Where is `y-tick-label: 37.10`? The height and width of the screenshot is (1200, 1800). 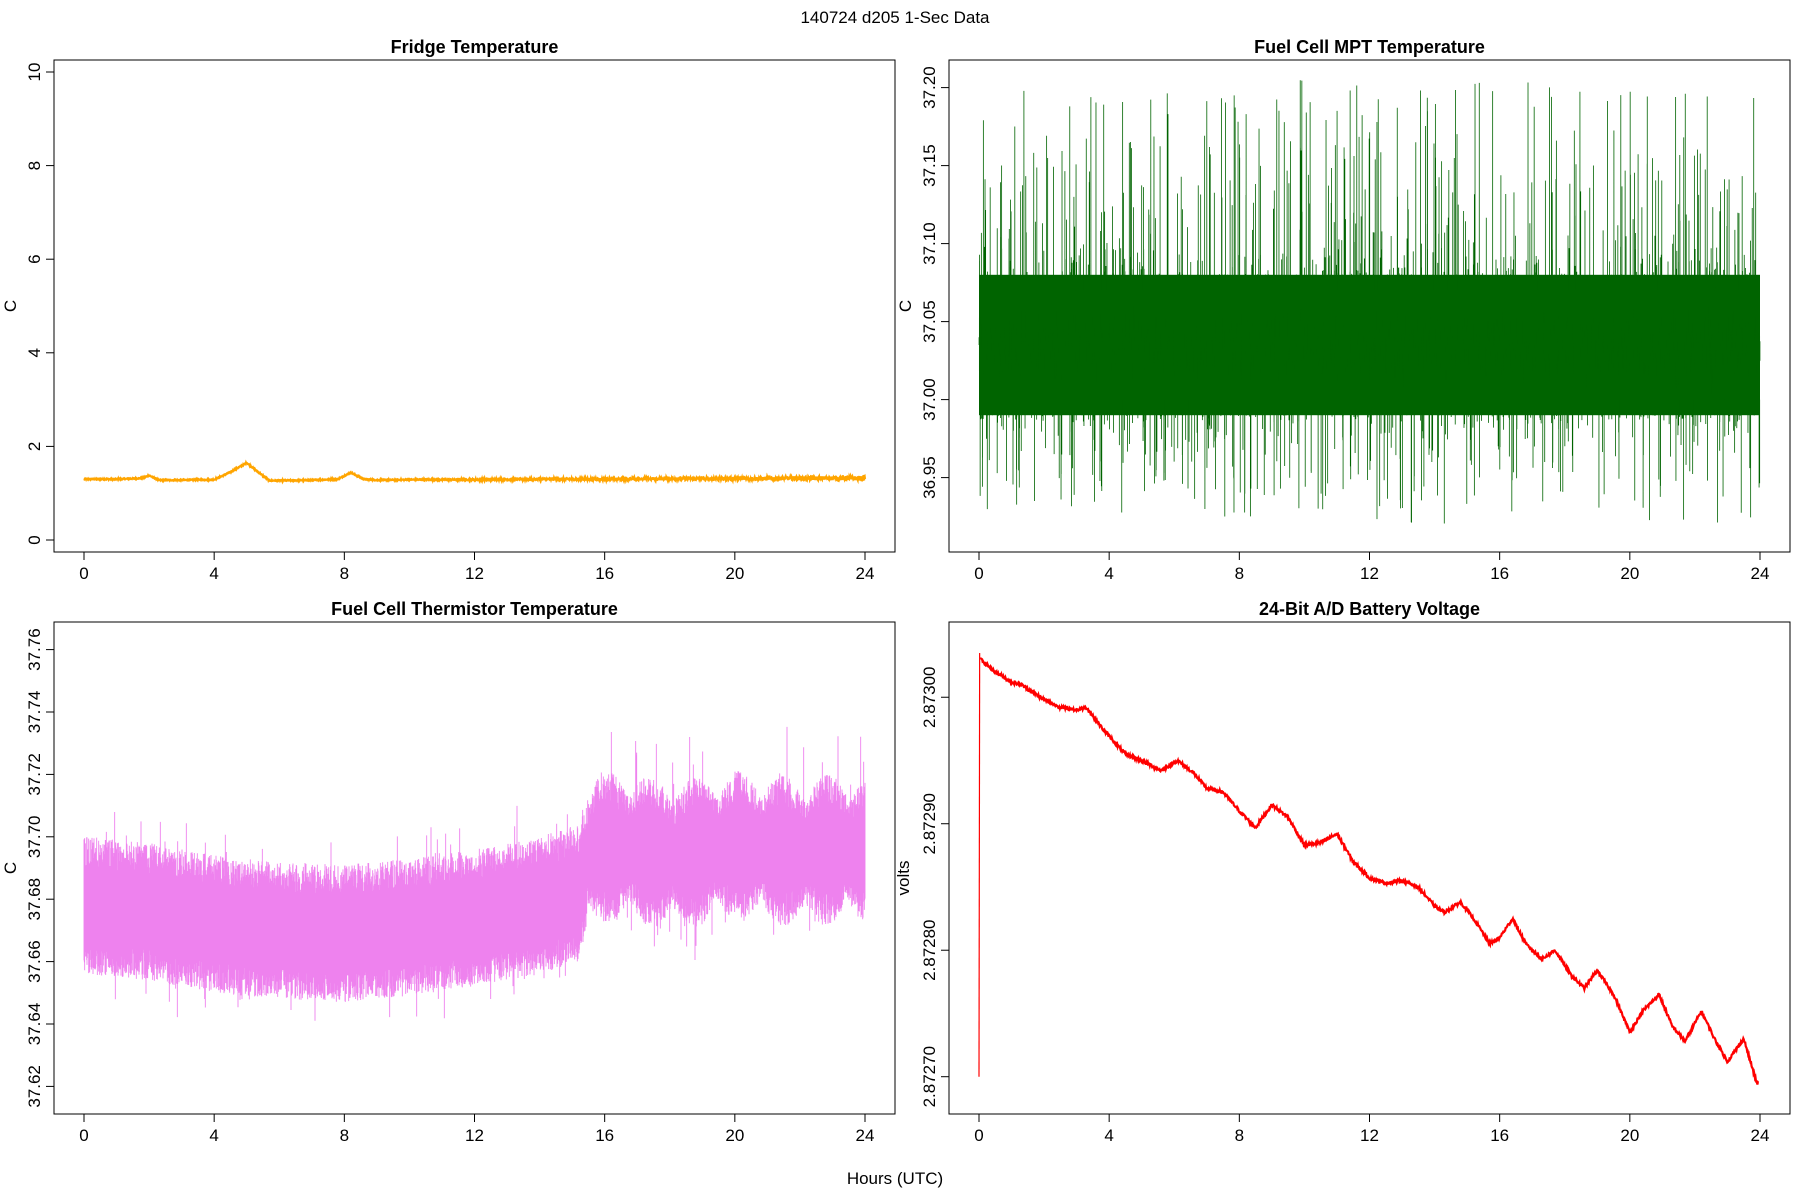
y-tick-label: 37.10 is located at coordinates (929, 243).